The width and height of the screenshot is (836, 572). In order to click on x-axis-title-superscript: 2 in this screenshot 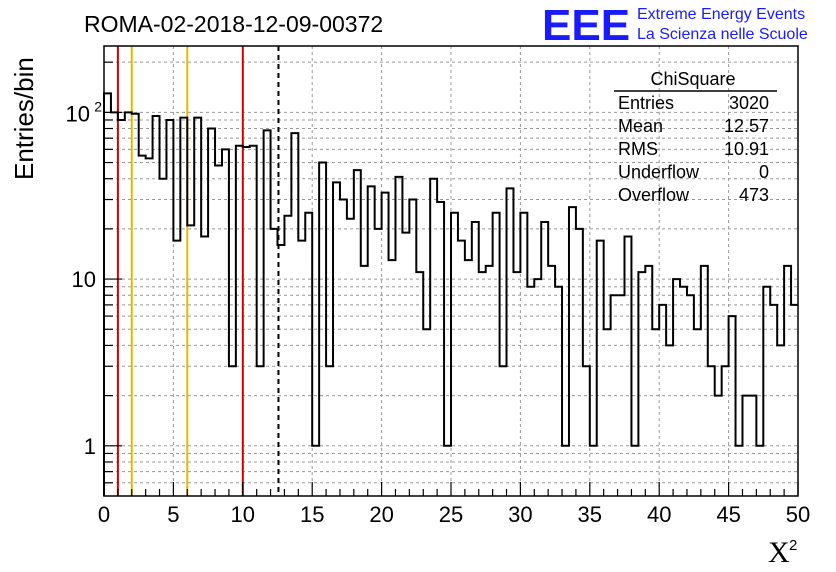, I will do `click(793, 545)`.